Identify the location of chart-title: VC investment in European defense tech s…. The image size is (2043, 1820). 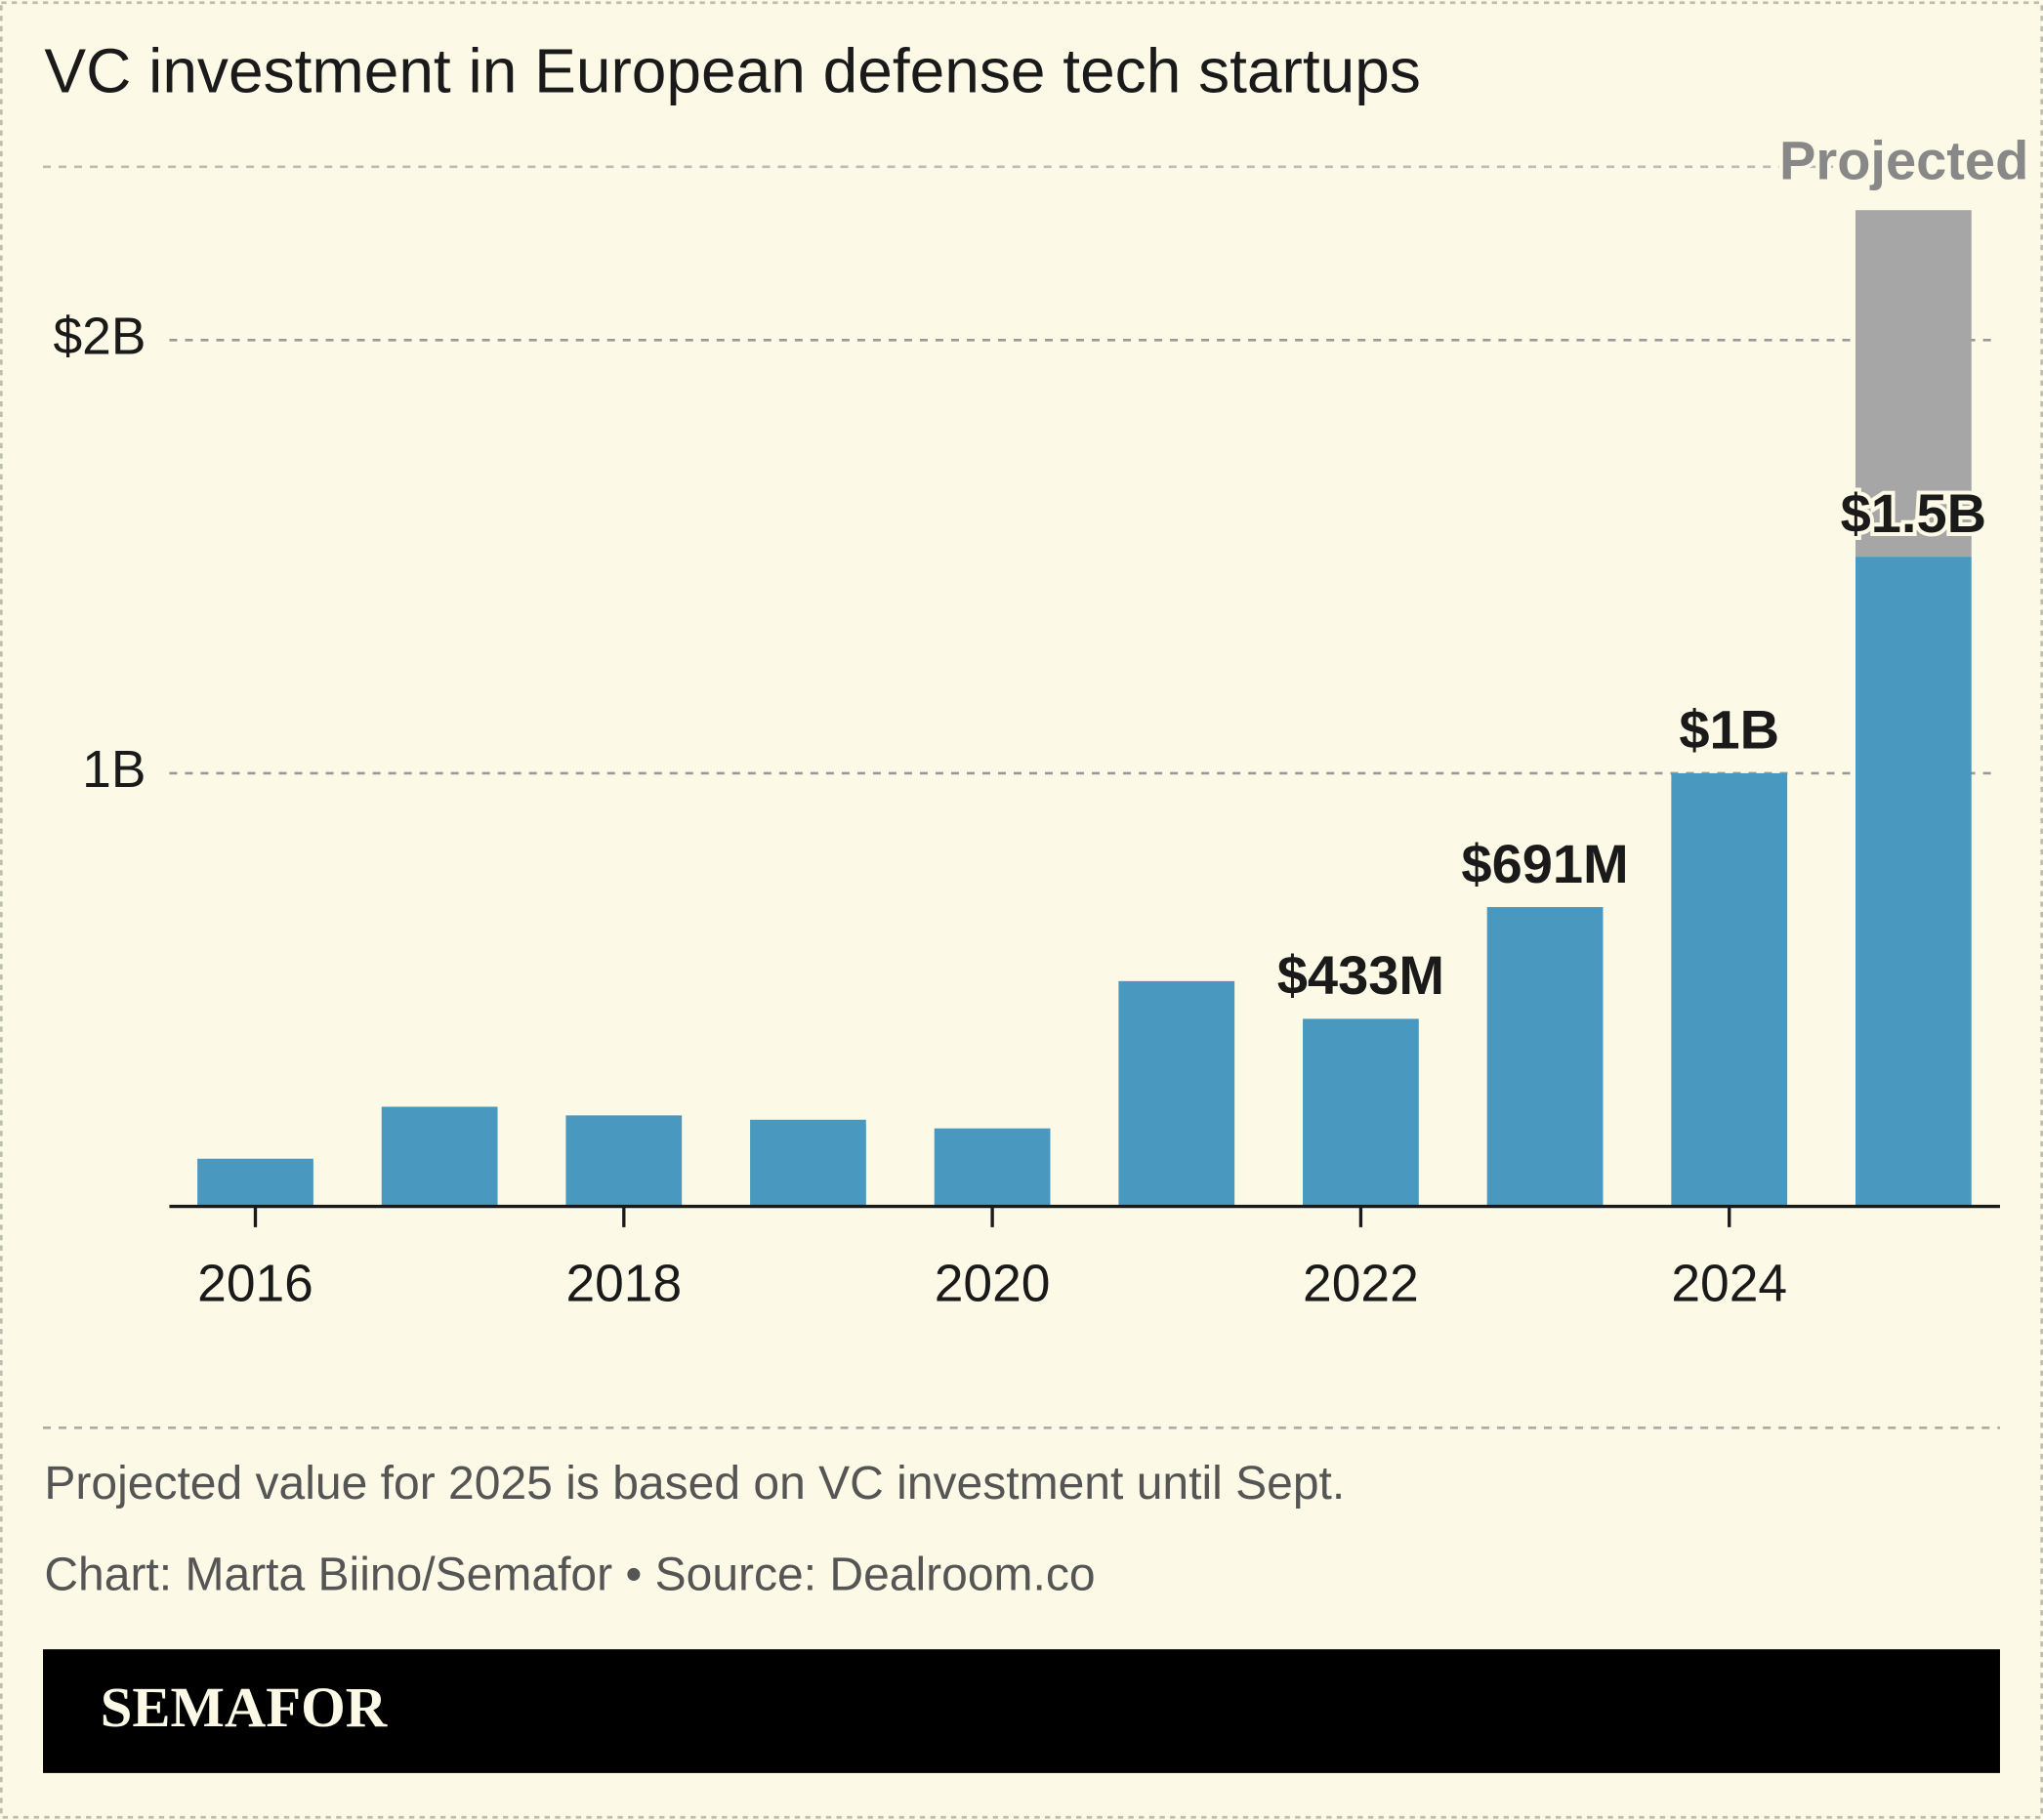
(732, 70).